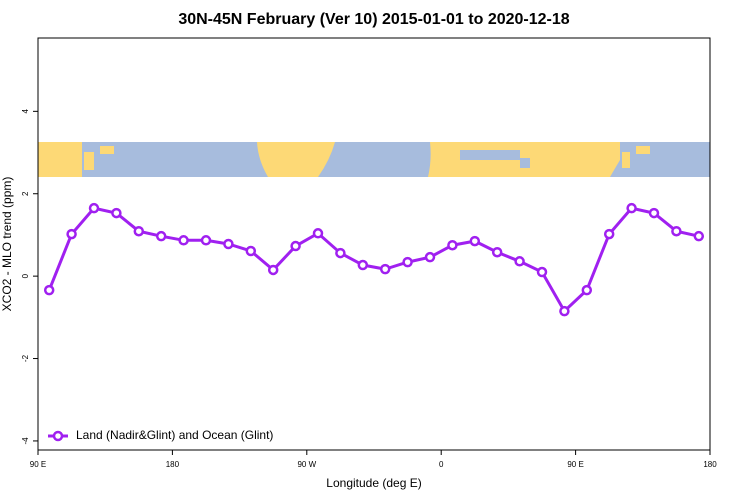 This screenshot has width=750, height=500. I want to click on legend-label: Land (Nadir&Glint) and Ocean (Glint), so click(174, 435).